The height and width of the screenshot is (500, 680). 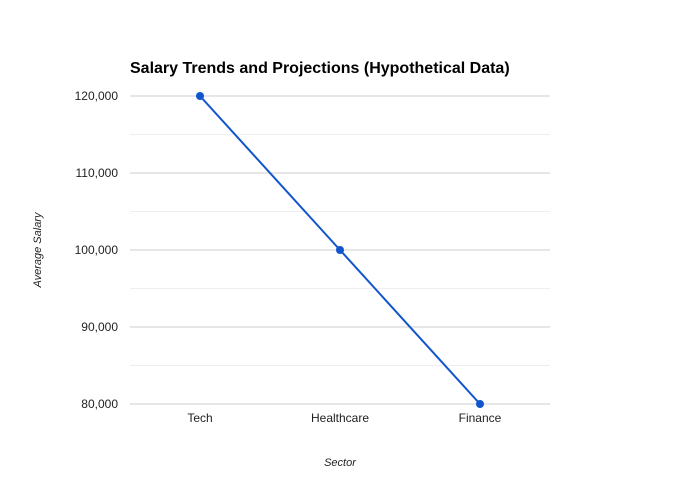 What do you see at coordinates (99, 404) in the screenshot?
I see `y-tick-label: 80,000` at bounding box center [99, 404].